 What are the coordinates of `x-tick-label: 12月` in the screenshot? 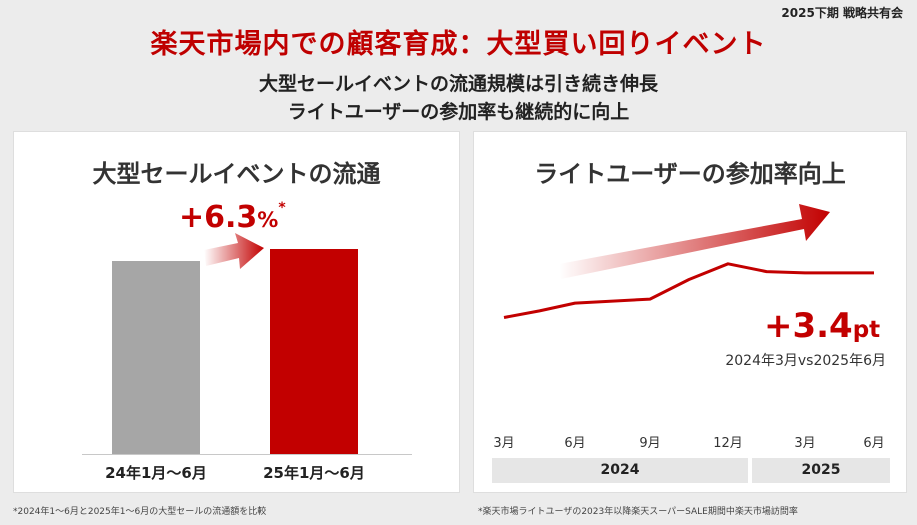 It's located at (728, 443).